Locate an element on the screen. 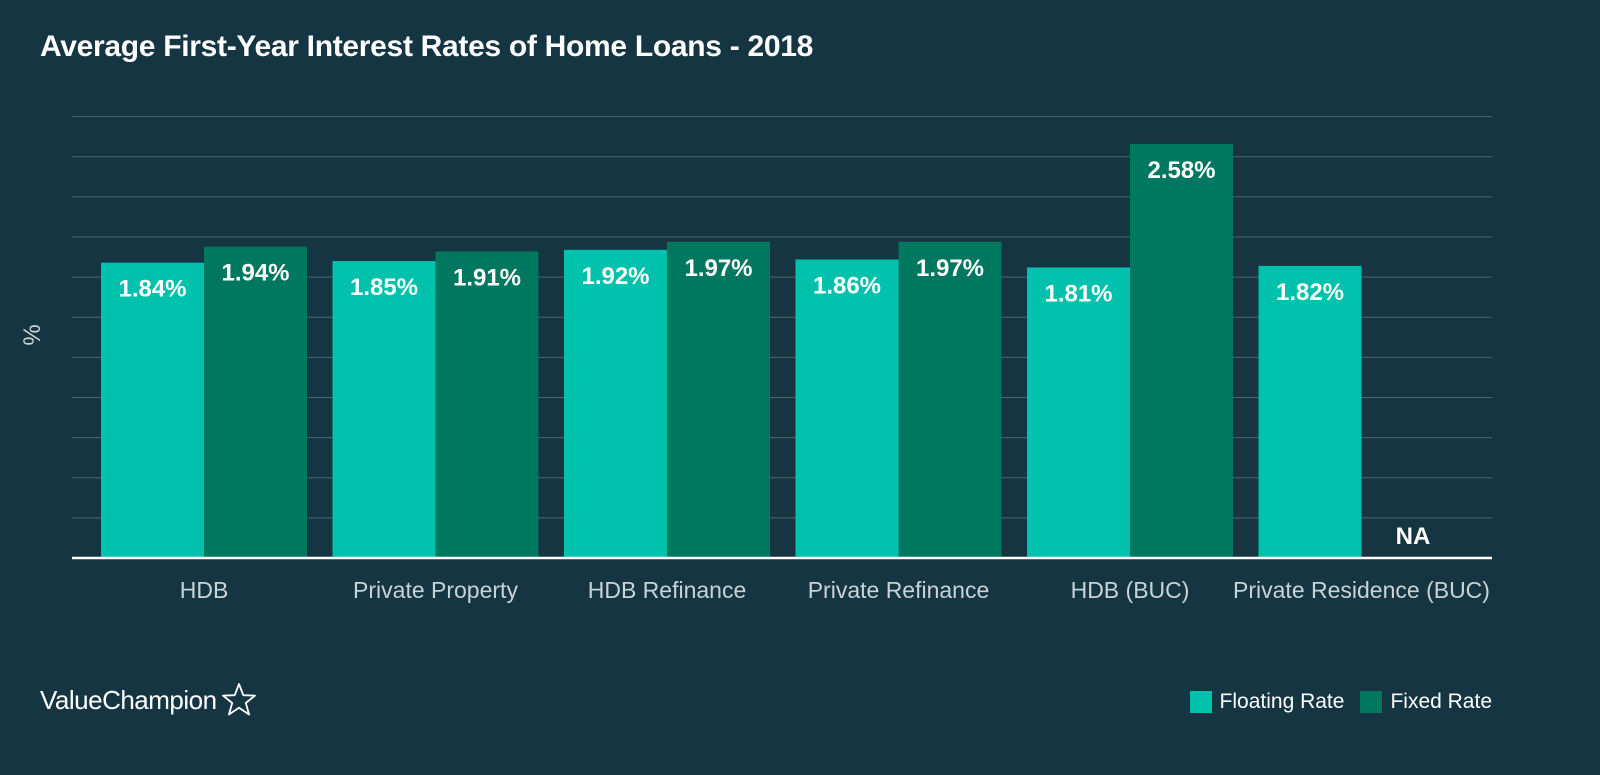 The image size is (1600, 775). legend-item-floating: Floating Rate is located at coordinates (1267, 702).